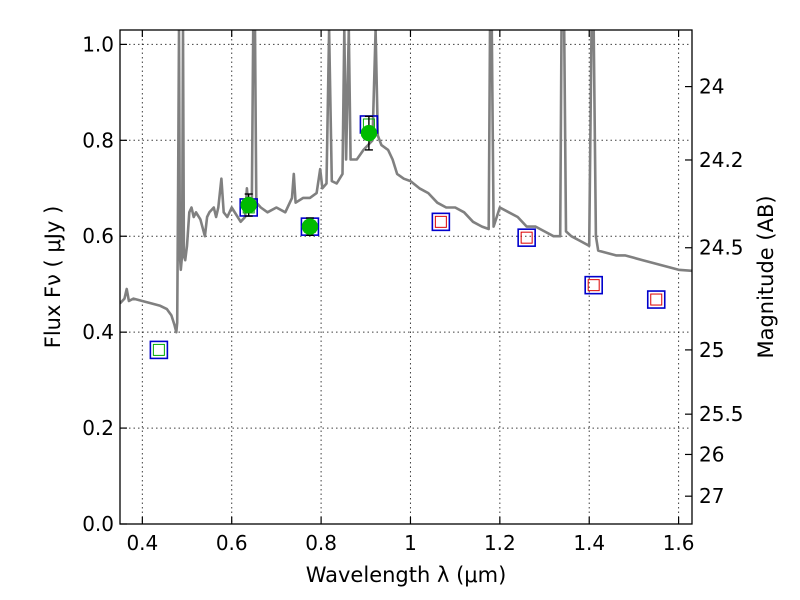 This screenshot has width=800, height=600. Describe the element at coordinates (766, 276) in the screenshot. I see `right-axis-label: Magnitude (AB)` at that location.